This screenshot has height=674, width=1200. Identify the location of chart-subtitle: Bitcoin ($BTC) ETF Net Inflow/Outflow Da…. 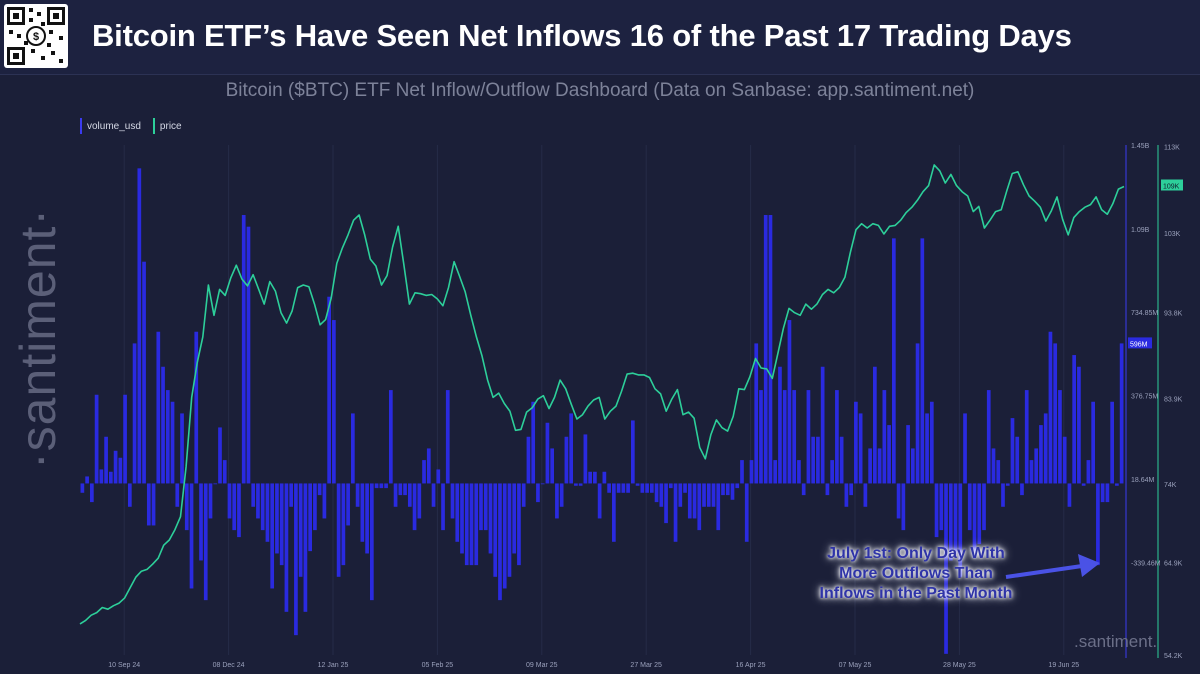
(600, 90).